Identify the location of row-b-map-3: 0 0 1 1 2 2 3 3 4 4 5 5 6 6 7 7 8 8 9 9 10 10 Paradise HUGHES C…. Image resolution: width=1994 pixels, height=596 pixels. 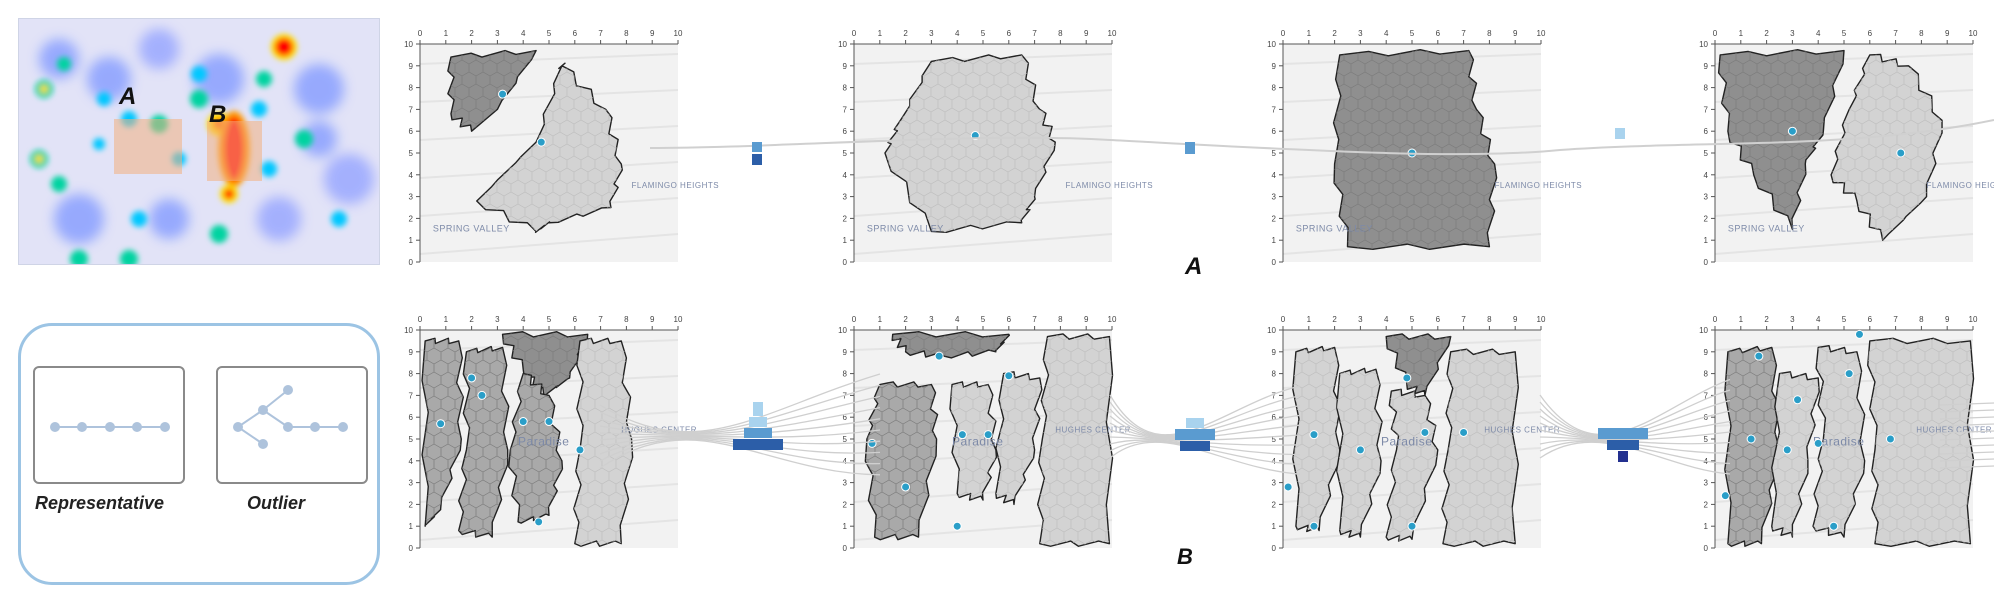
(1413, 434).